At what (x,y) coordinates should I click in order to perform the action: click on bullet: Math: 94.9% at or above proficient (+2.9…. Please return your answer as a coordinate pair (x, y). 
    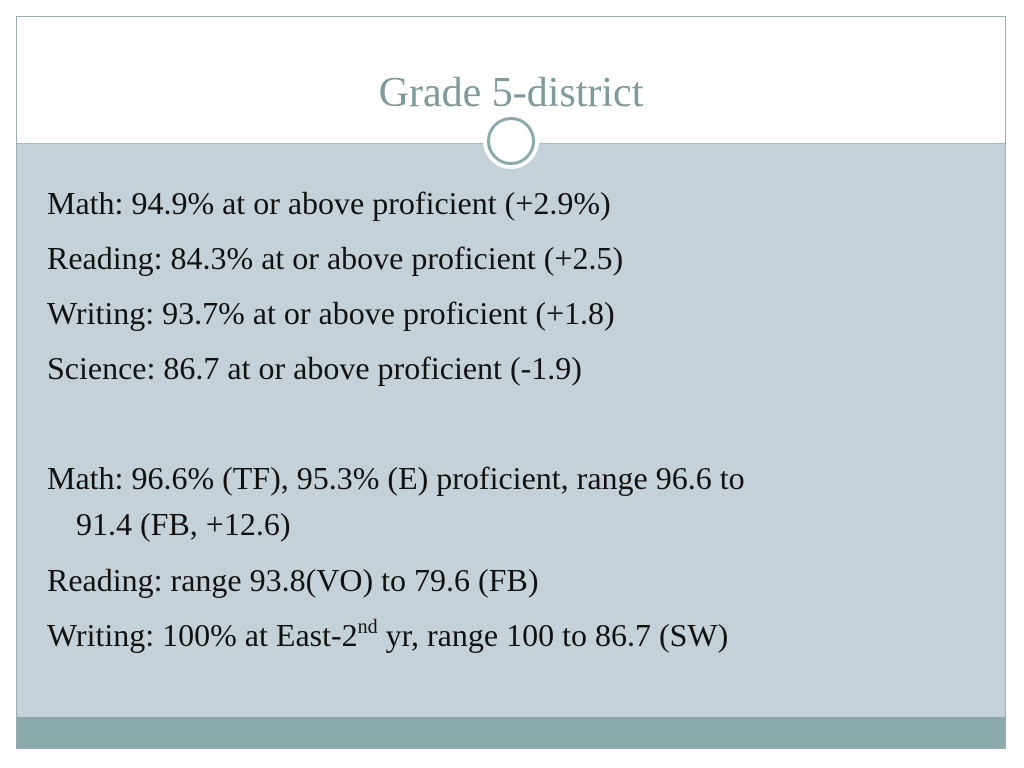
    Looking at the image, I should click on (329, 203).